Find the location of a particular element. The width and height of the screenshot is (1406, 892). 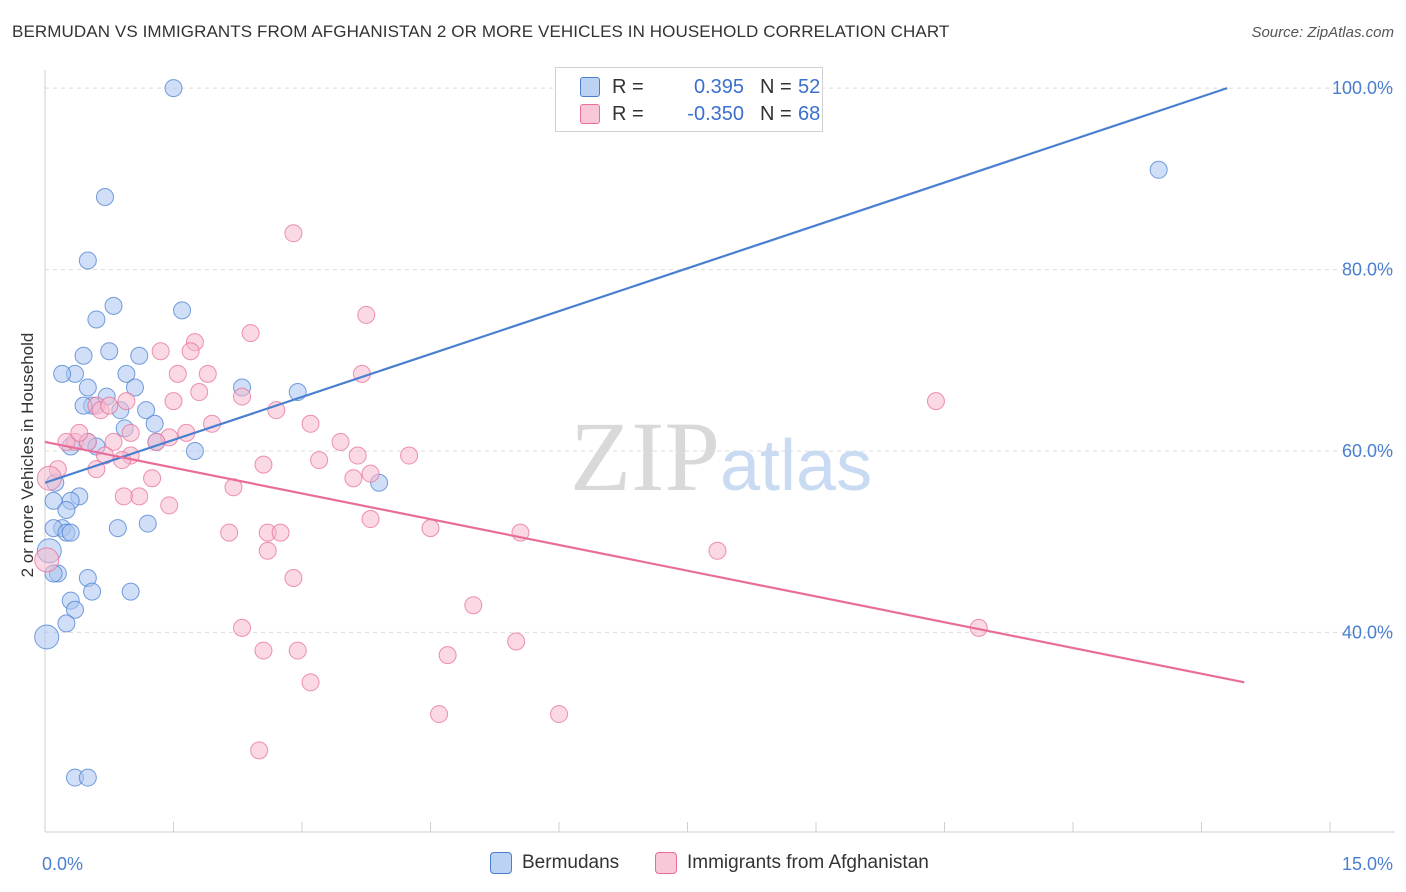

bermudans-legend-swatch is located at coordinates (501, 863).